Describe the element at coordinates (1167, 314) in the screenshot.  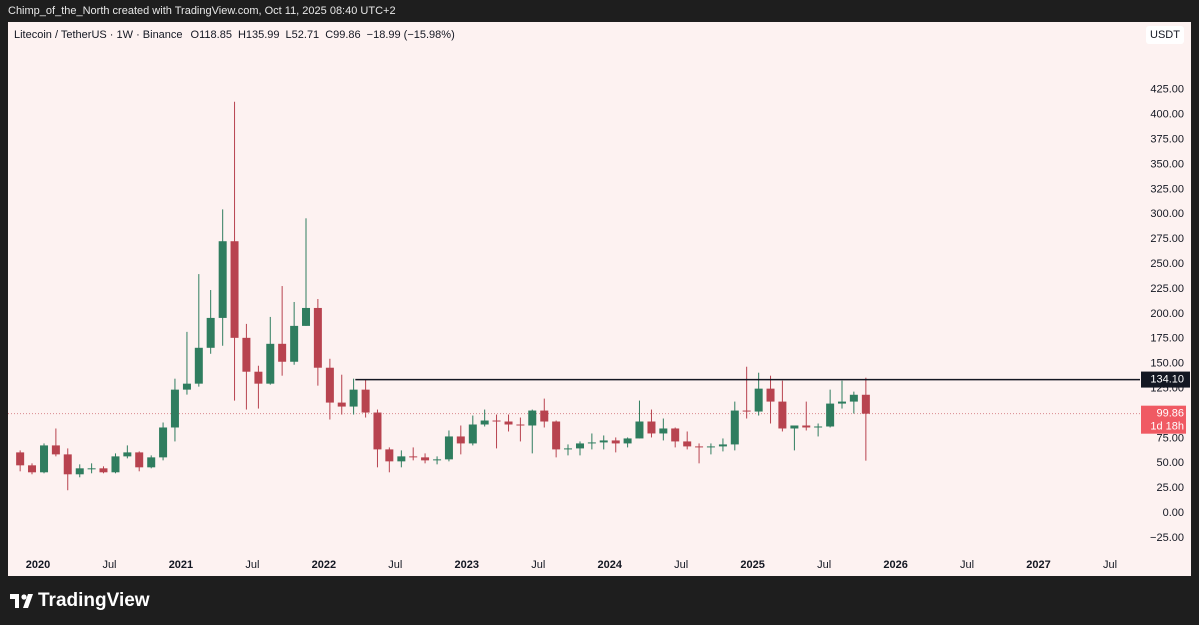
I see `y-tick-label: 200.00` at that location.